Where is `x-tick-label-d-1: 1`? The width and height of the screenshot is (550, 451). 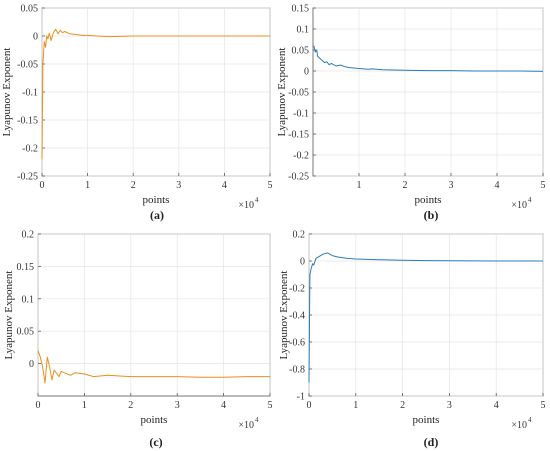
x-tick-label-d-1: 1 is located at coordinates (355, 405).